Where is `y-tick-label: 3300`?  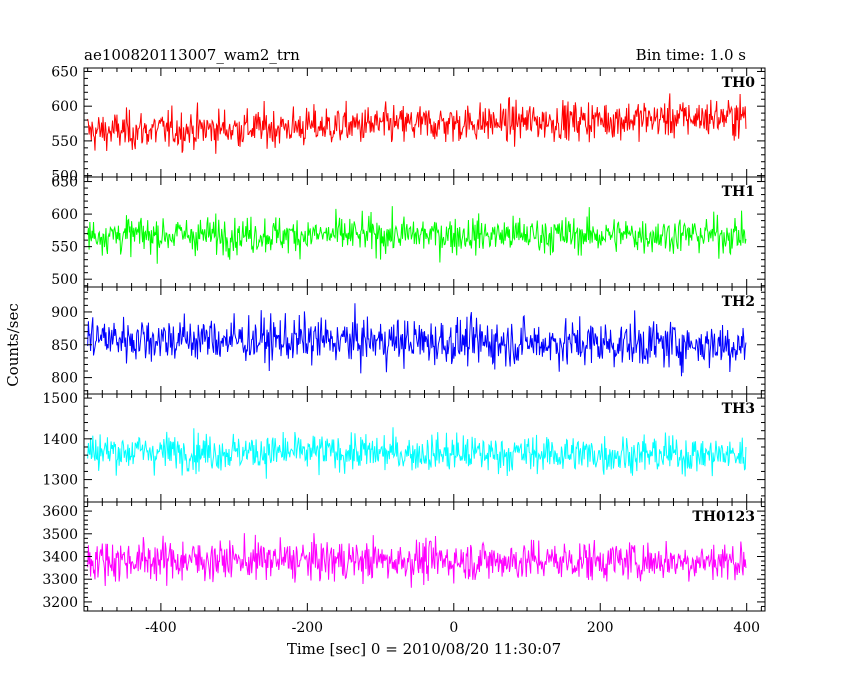
y-tick-label: 3300 is located at coordinates (60, 580).